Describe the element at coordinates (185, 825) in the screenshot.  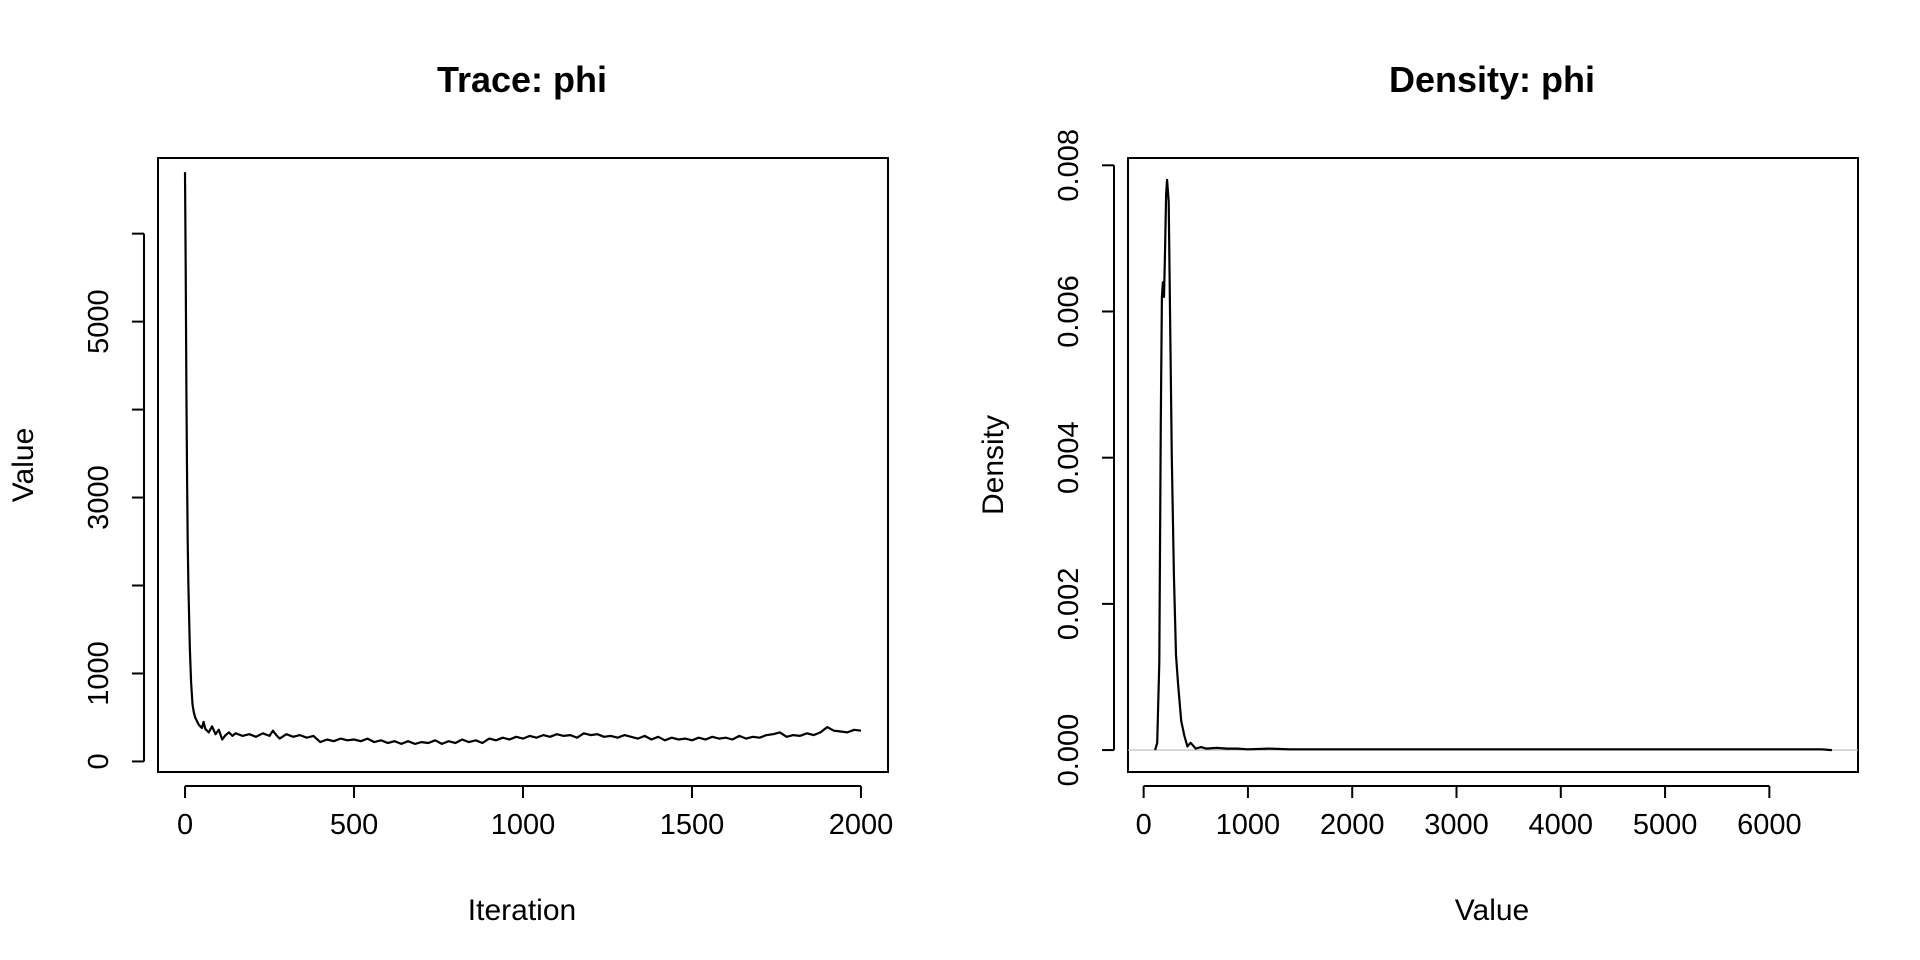
I see `trace-x-tick-label: 0` at that location.